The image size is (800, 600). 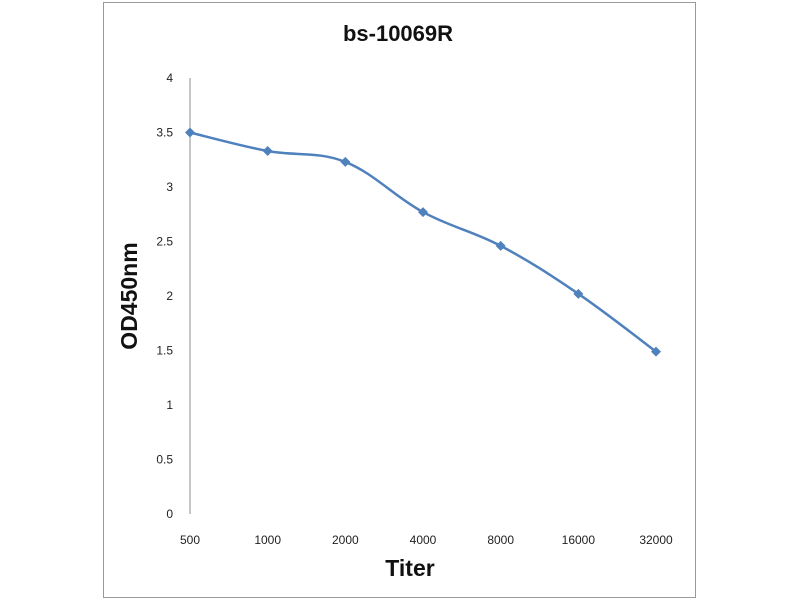 What do you see at coordinates (169, 514) in the screenshot?
I see `y-tick-label: 0` at bounding box center [169, 514].